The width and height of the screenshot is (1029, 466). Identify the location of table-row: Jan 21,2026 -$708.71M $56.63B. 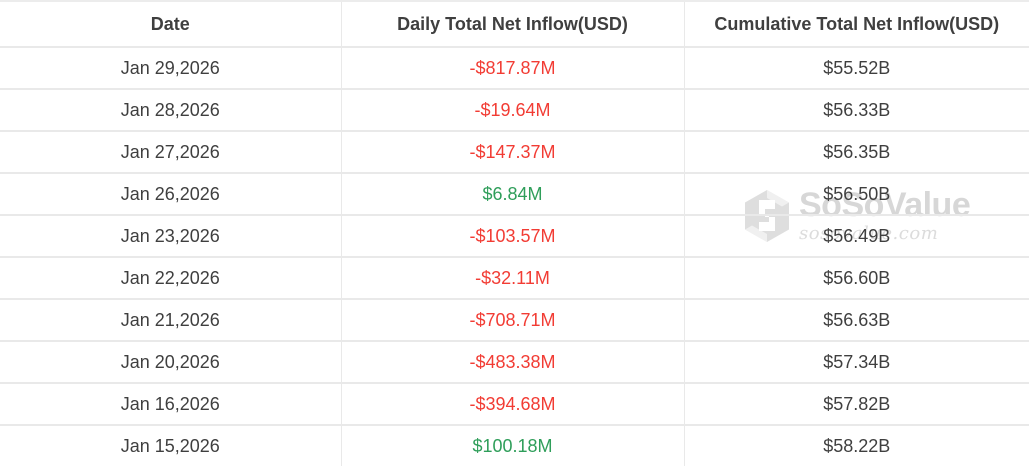
(514, 320).